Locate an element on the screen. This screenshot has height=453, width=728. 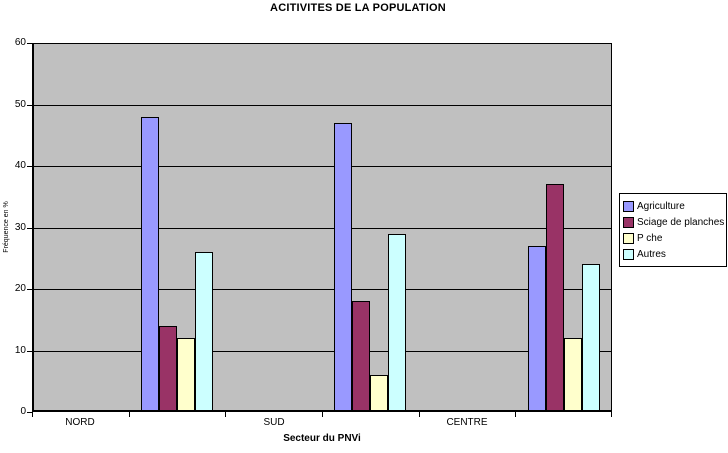
x-category-label-nord: NORD is located at coordinates (80, 422).